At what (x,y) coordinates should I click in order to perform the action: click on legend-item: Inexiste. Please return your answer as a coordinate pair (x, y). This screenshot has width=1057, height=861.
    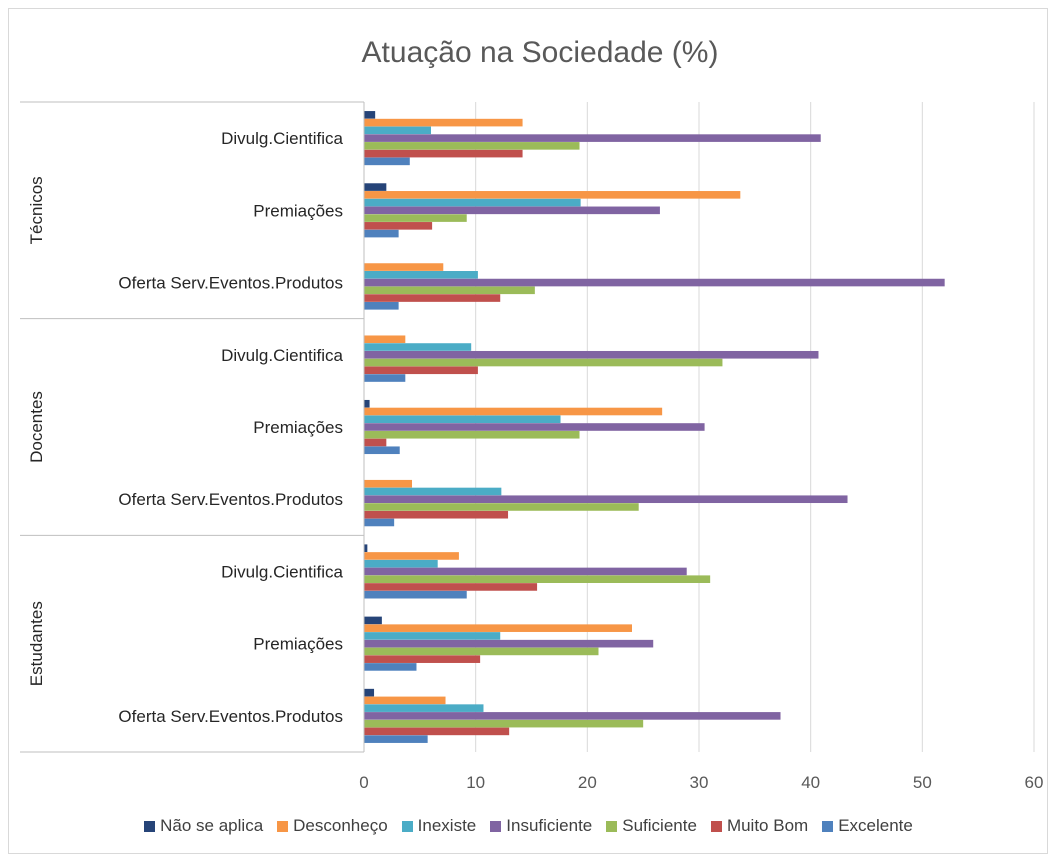
    Looking at the image, I should click on (439, 826).